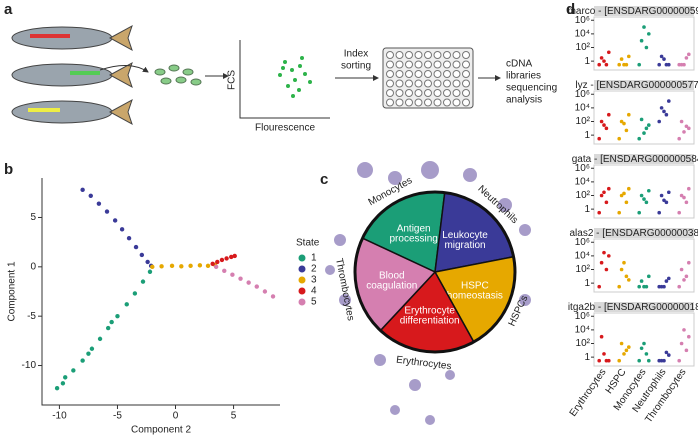  What do you see at coordinates (413, 233) in the screenshot?
I see `slice-label: Antigen processing` at bounding box center [413, 233].